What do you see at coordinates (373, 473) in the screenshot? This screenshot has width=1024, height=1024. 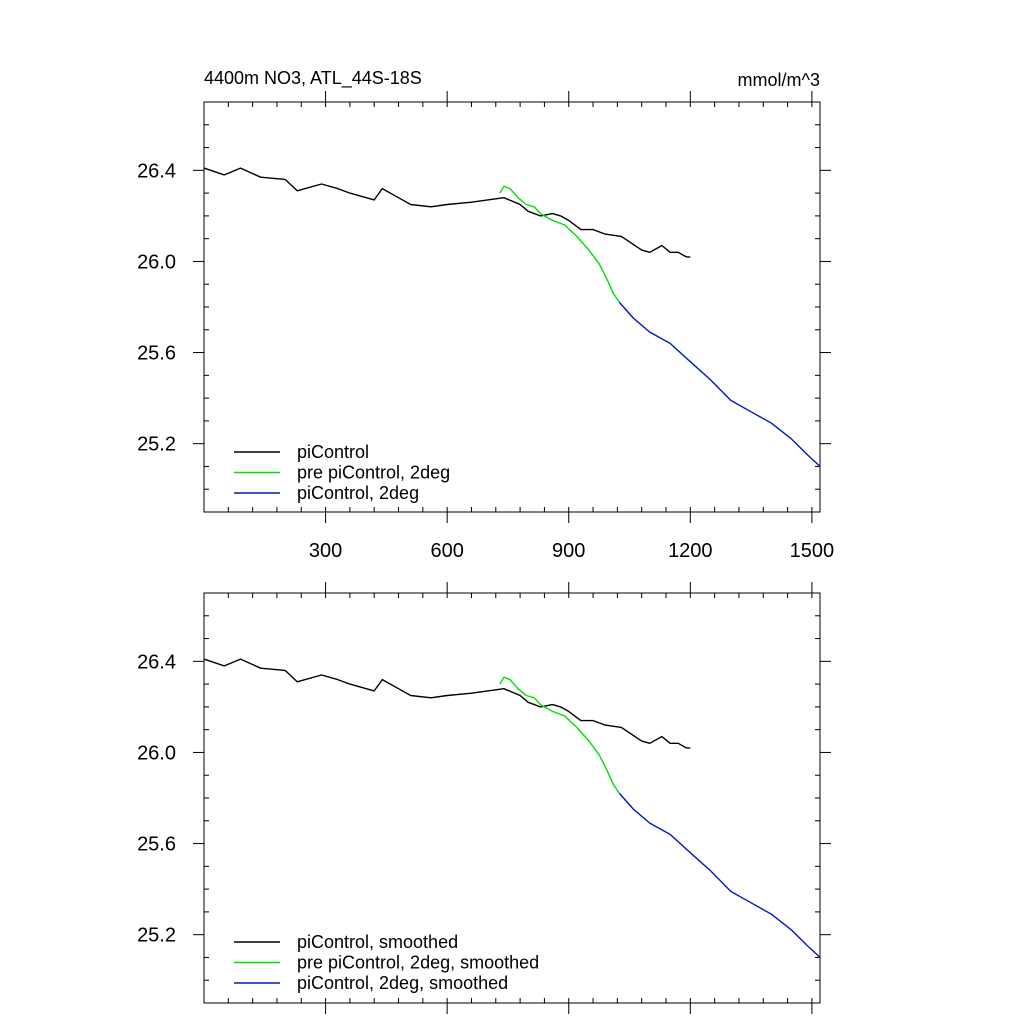 I see `legend-label: pre piControl, 2deg` at bounding box center [373, 473].